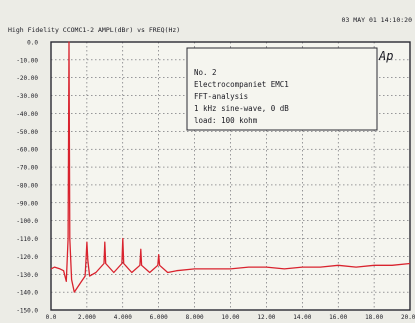 This screenshot has height=323, width=415. Describe the element at coordinates (27, 275) in the screenshot. I see `y-tick-label: -130.0` at that location.